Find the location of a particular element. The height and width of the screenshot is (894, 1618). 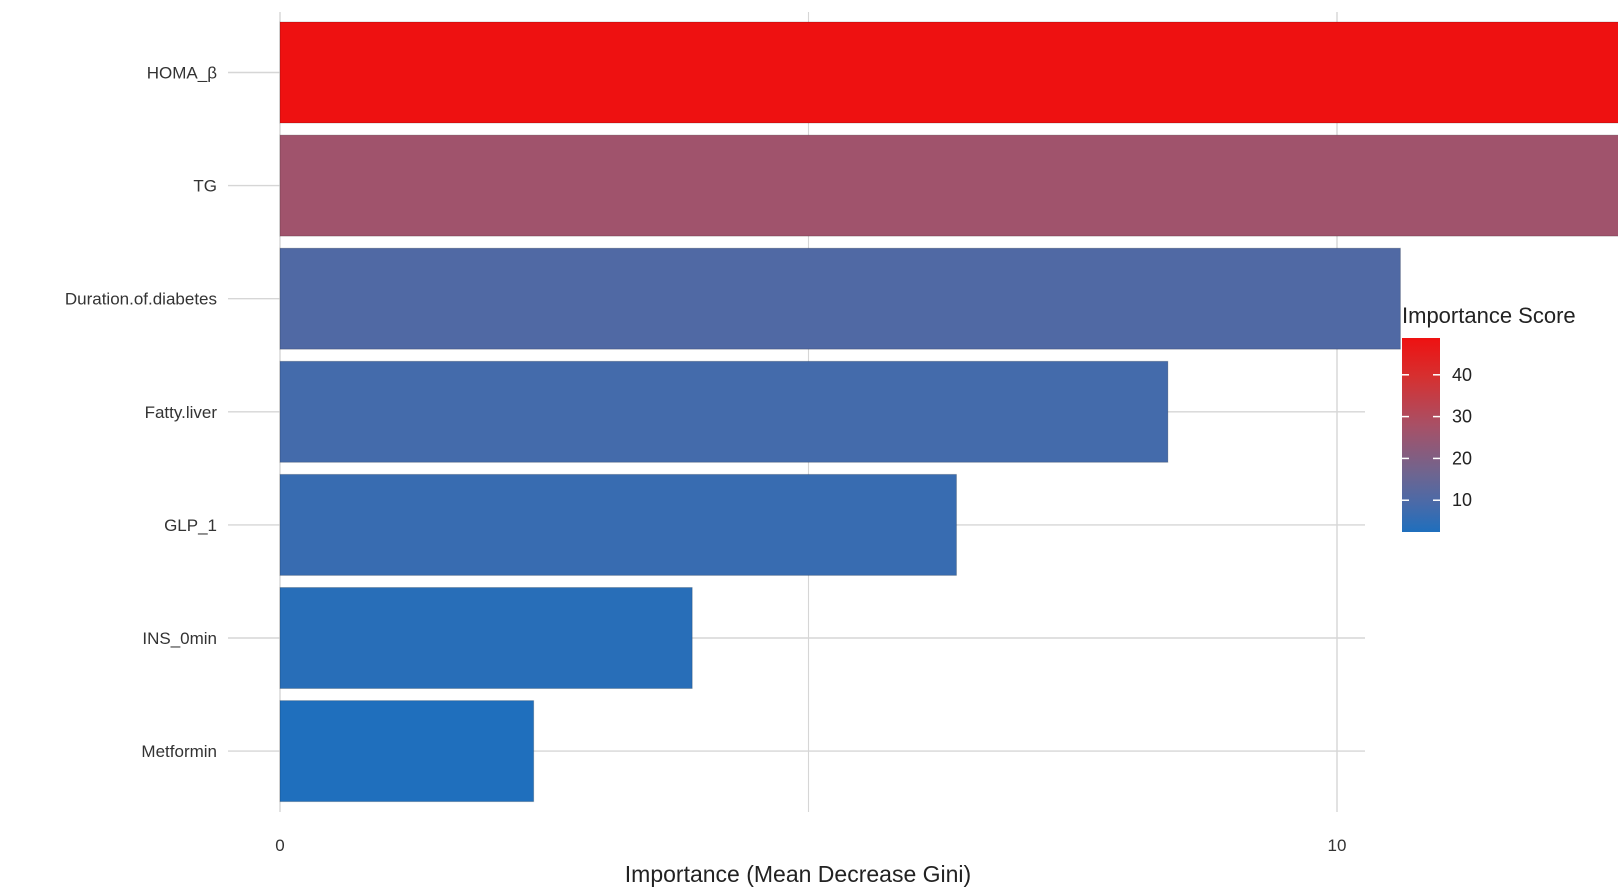

y-tick-label: HOMA_β is located at coordinates (182, 73).